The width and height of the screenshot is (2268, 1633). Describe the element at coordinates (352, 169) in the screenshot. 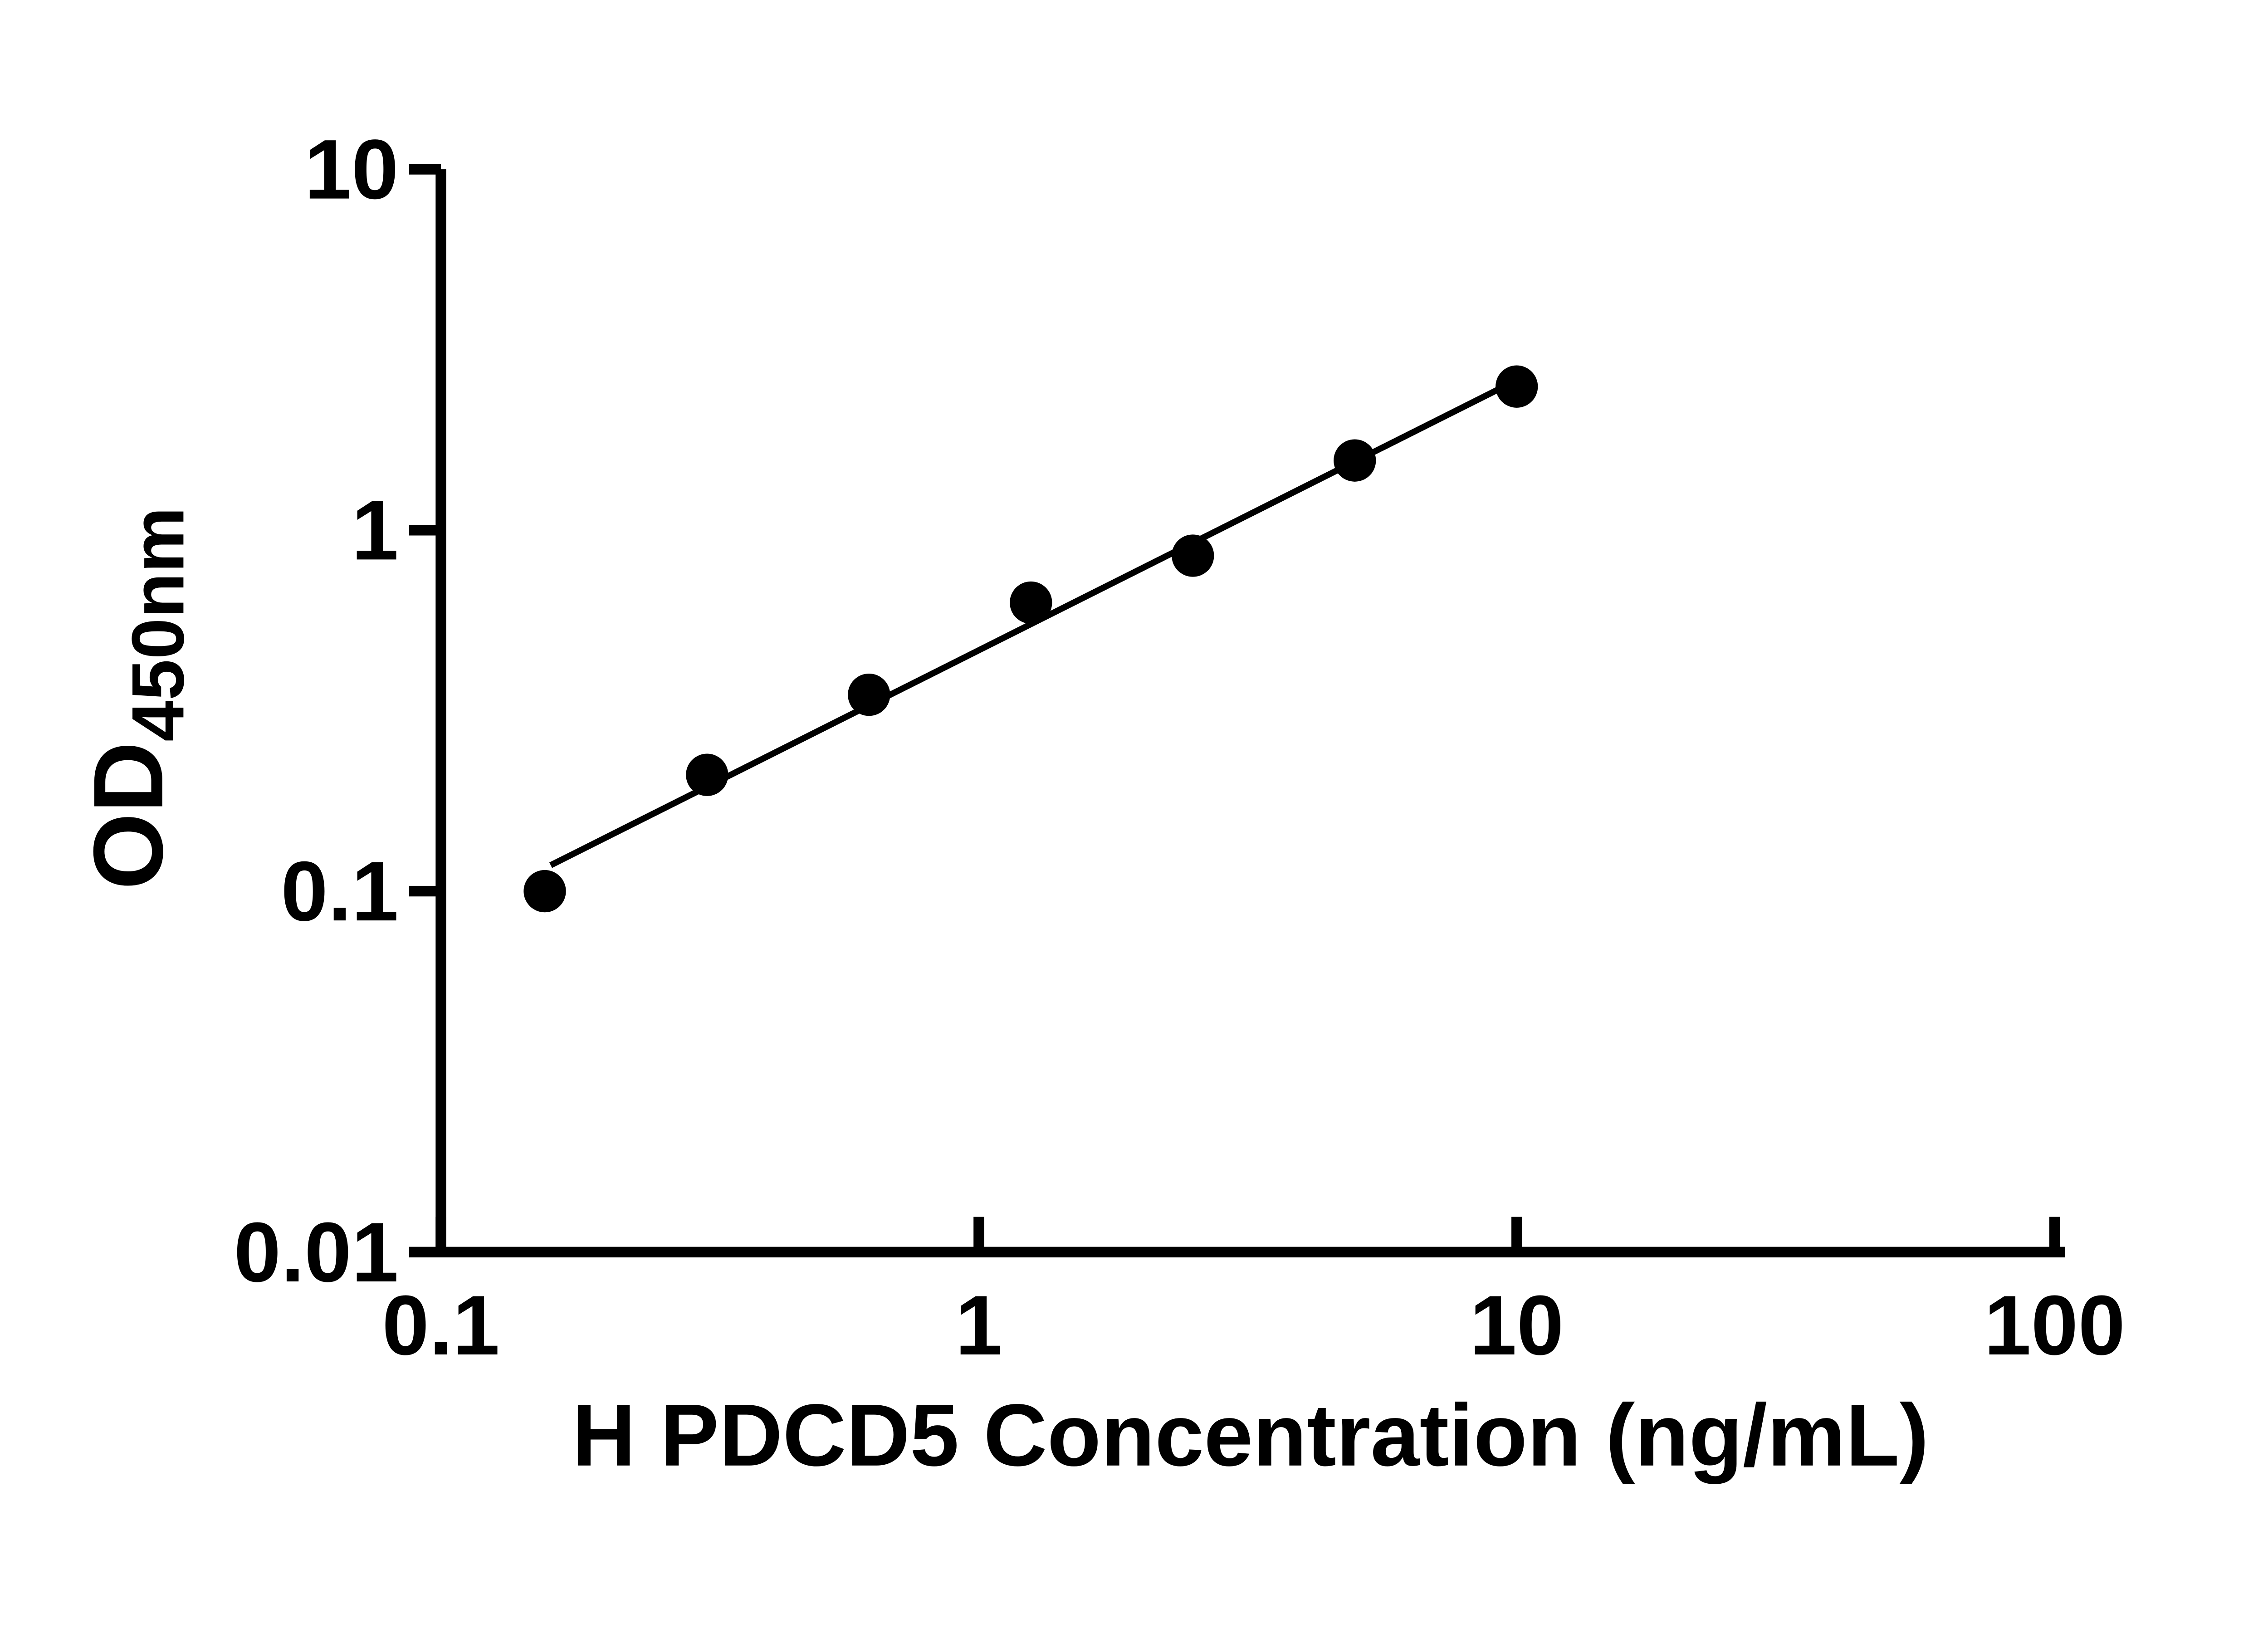

I see `y-tick-label: 10` at that location.